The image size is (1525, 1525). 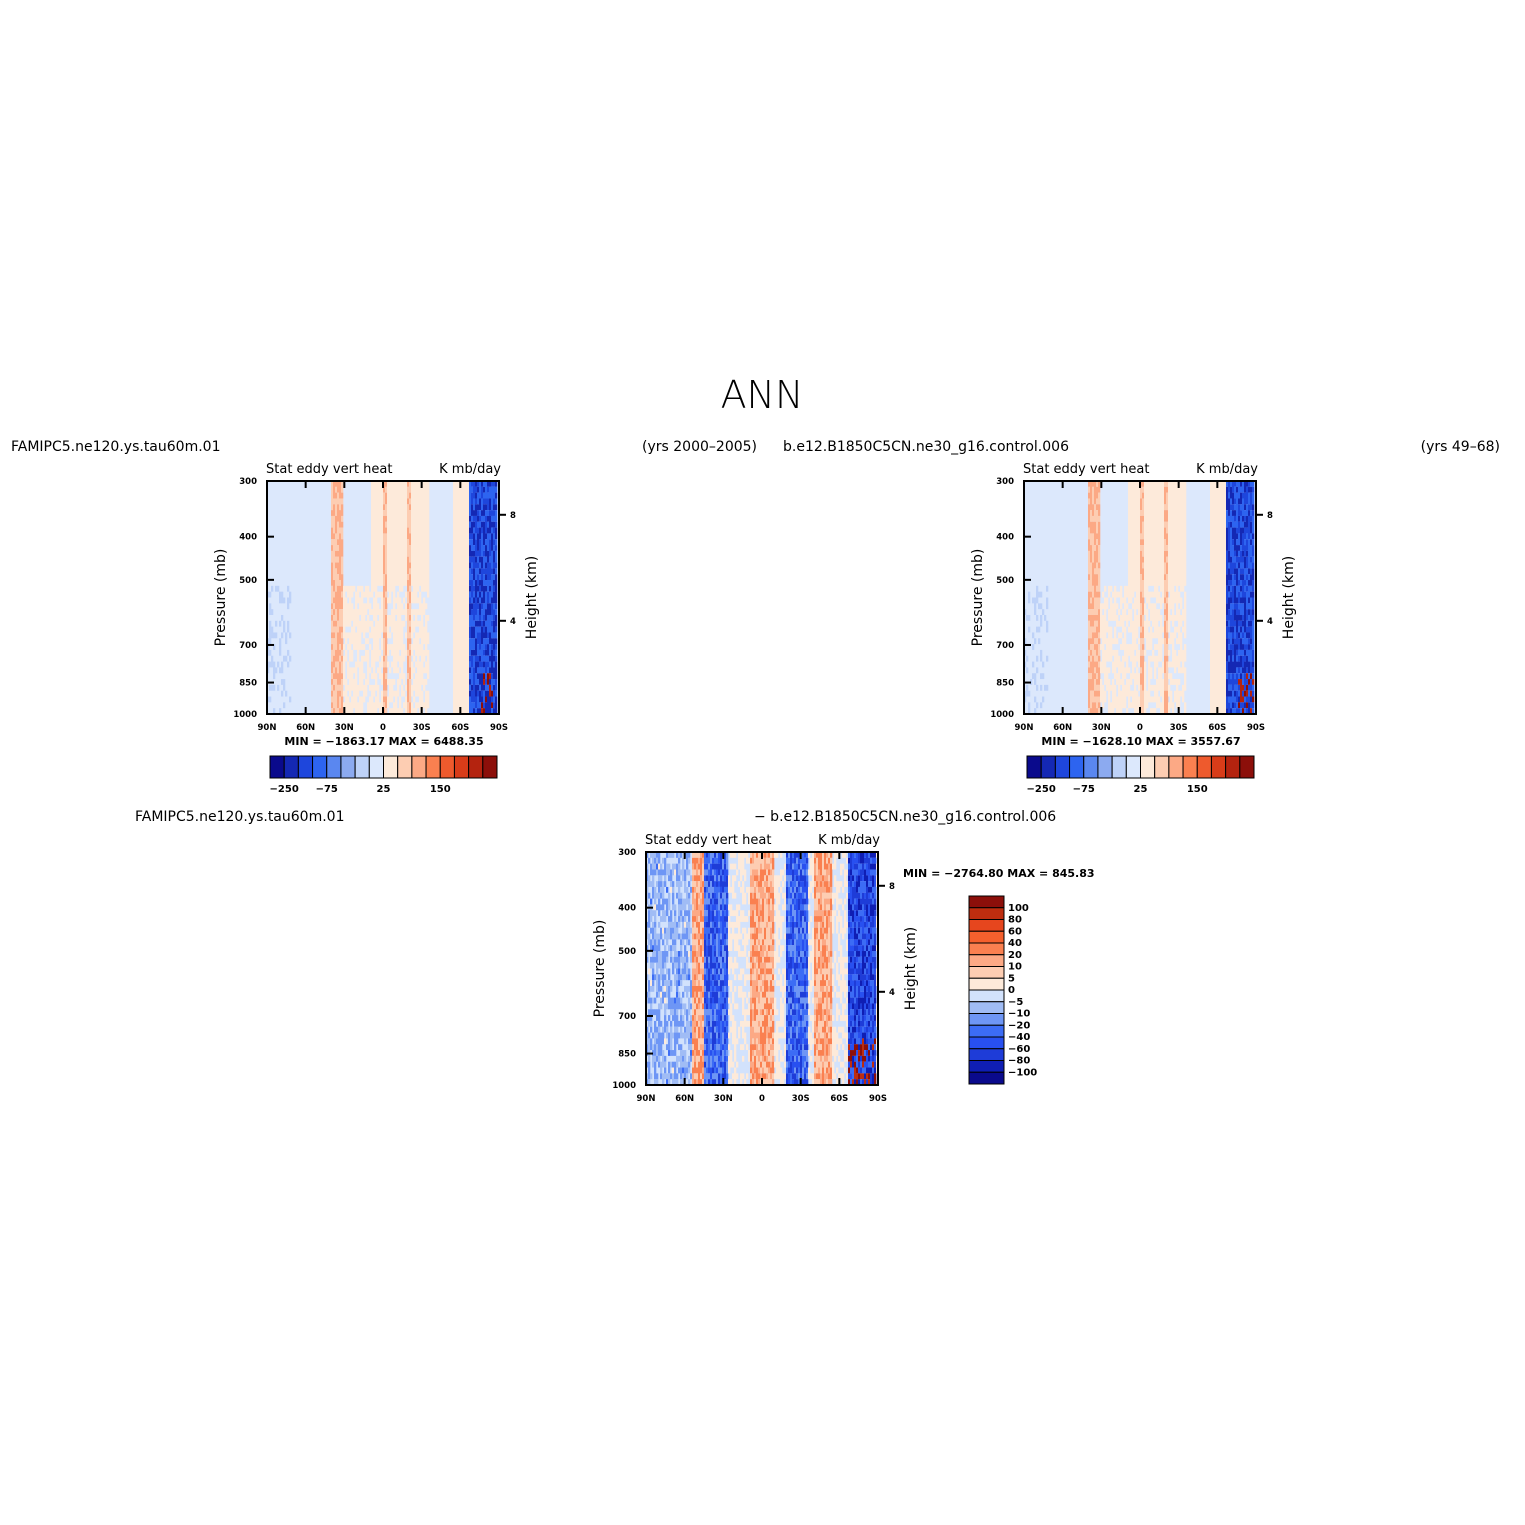 What do you see at coordinates (1011, 990) in the screenshot?
I see `colorbar-label: 0` at bounding box center [1011, 990].